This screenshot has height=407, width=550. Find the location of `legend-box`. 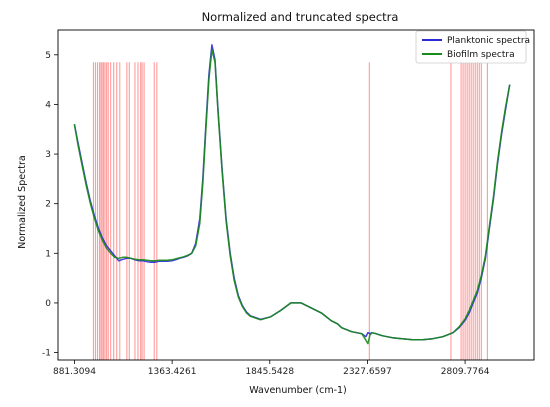

legend-box is located at coordinates (471, 47).